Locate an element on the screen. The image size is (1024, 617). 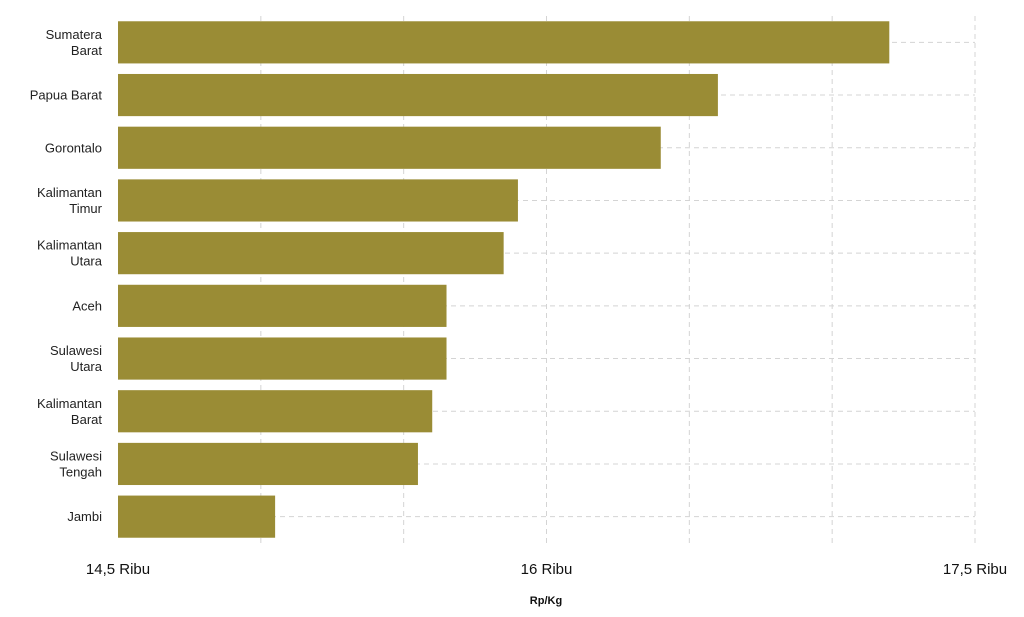
category-label: Sulawesi Tengah is located at coordinates (76, 463).